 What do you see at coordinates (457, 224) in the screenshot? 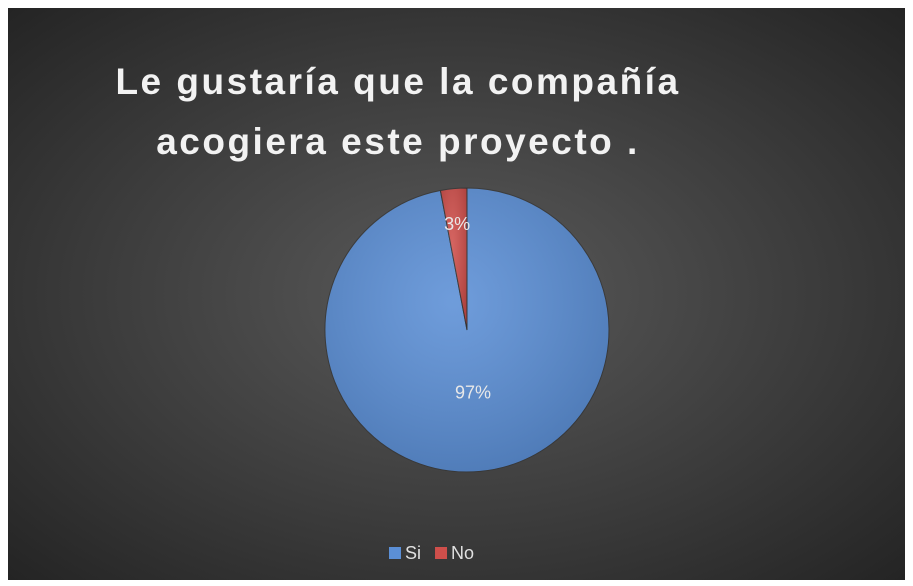
I see `data-label: 3%` at bounding box center [457, 224].